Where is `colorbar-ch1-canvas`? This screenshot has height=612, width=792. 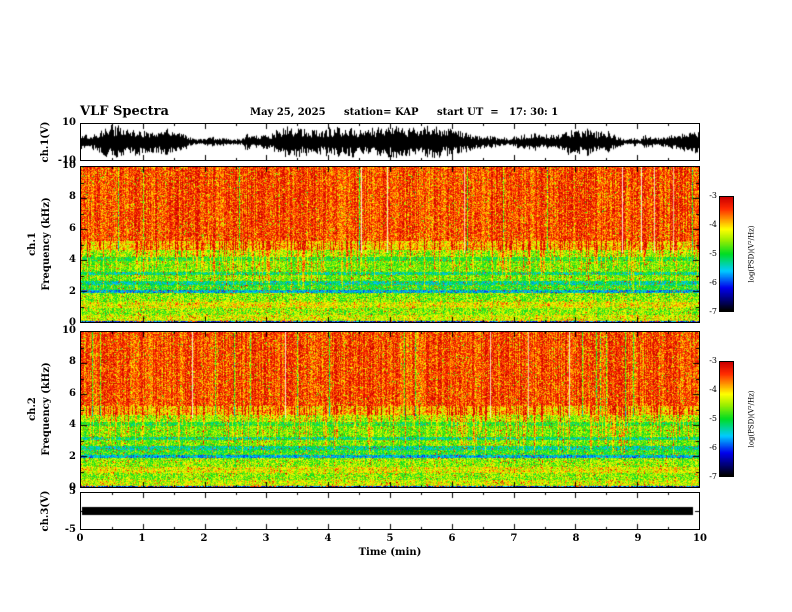
colorbar-ch1-canvas is located at coordinates (726, 254).